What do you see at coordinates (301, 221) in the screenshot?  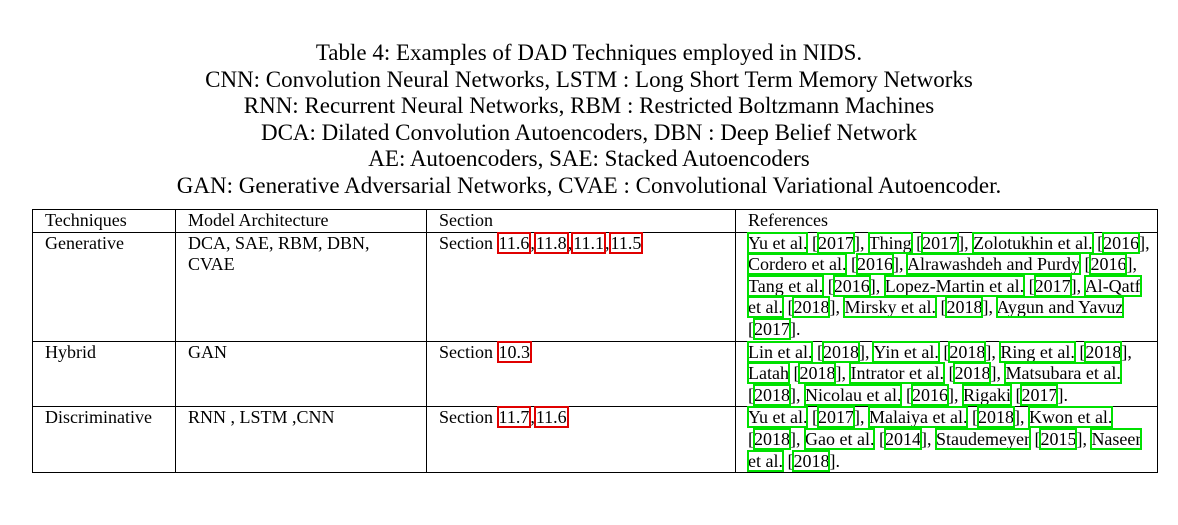 I see `header-model-architecture: Model Architecture` at bounding box center [301, 221].